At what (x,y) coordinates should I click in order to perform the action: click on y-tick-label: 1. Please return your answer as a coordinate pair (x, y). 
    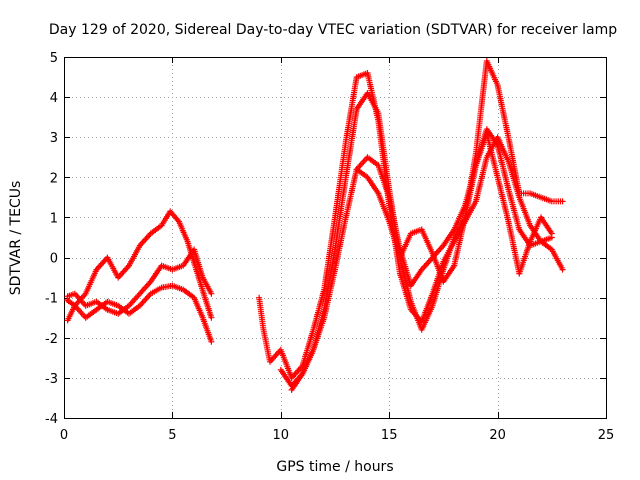
    Looking at the image, I should click on (54, 218).